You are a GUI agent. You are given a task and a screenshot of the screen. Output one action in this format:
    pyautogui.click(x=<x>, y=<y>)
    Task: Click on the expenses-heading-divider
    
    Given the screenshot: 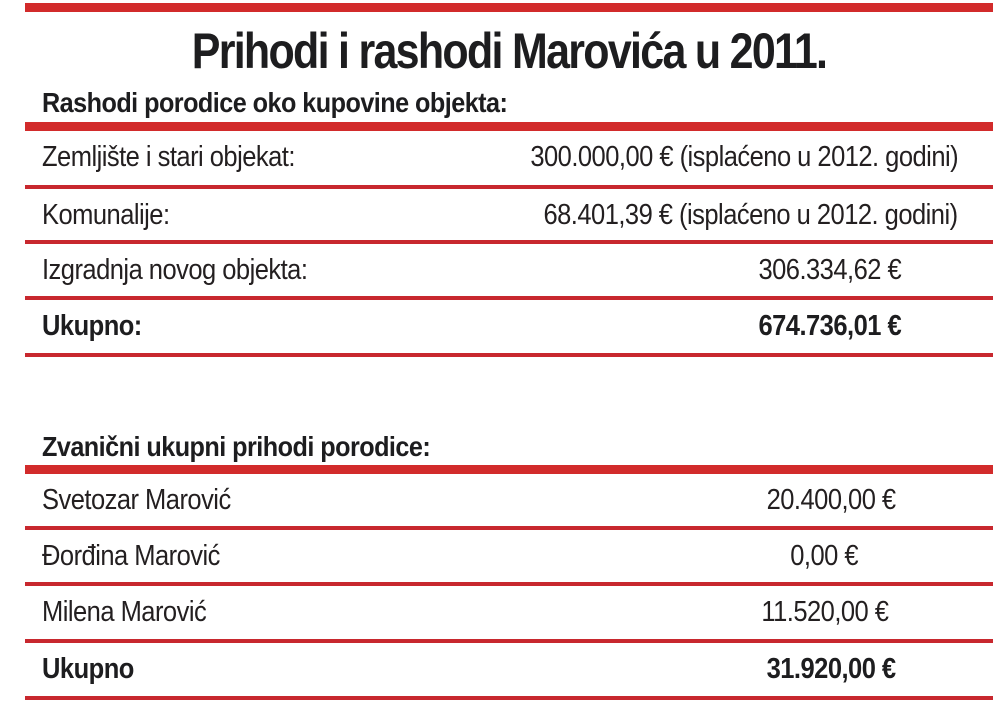 What is the action you would take?
    pyautogui.click(x=509, y=126)
    